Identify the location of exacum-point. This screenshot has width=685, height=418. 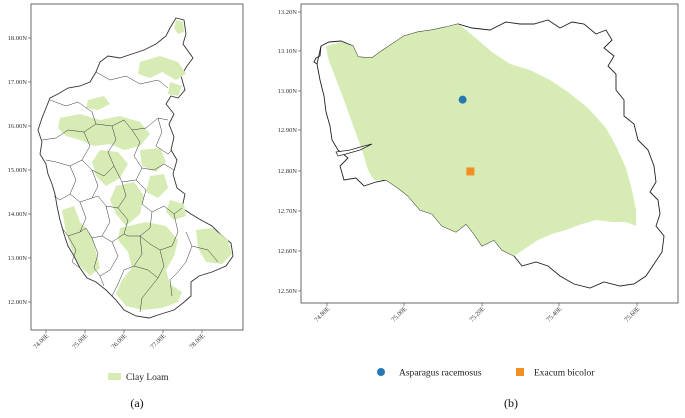
(470, 171).